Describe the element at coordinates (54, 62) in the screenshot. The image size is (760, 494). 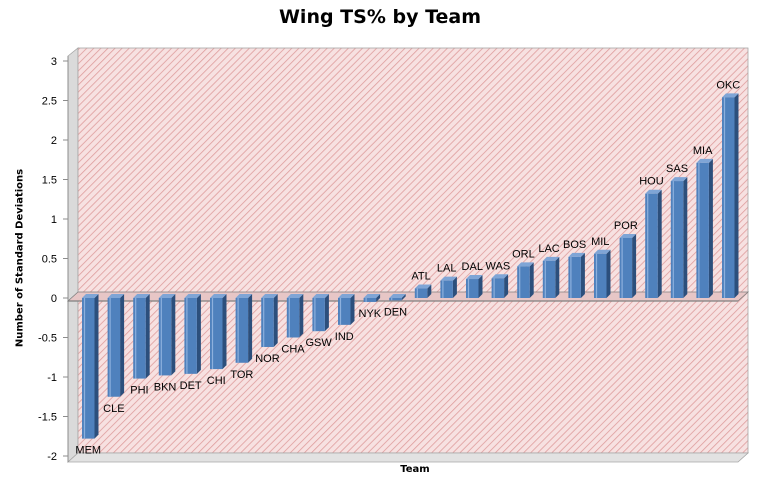
I see `y-tick-label: 3` at that location.